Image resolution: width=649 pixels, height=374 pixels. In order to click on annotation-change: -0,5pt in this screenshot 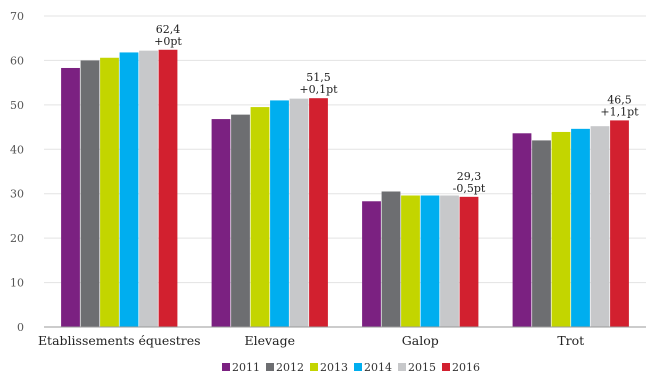, I will do `click(469, 188)`.